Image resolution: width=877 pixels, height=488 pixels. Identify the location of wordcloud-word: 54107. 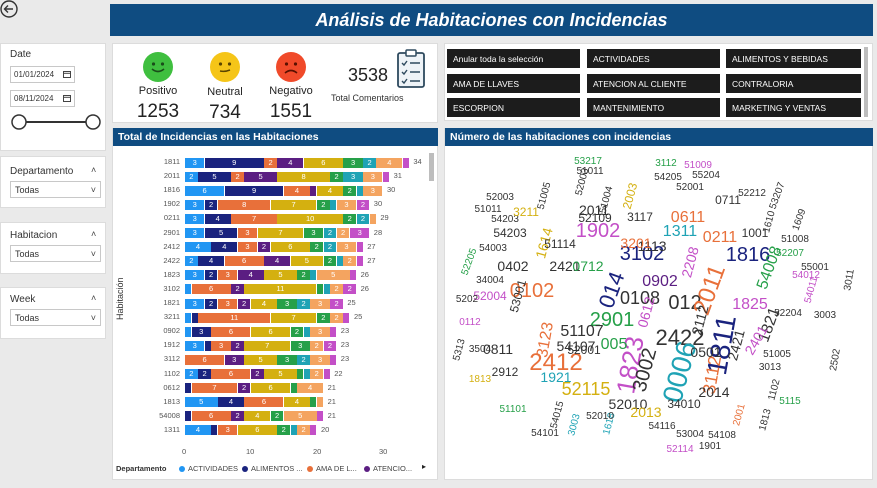
(576, 346).